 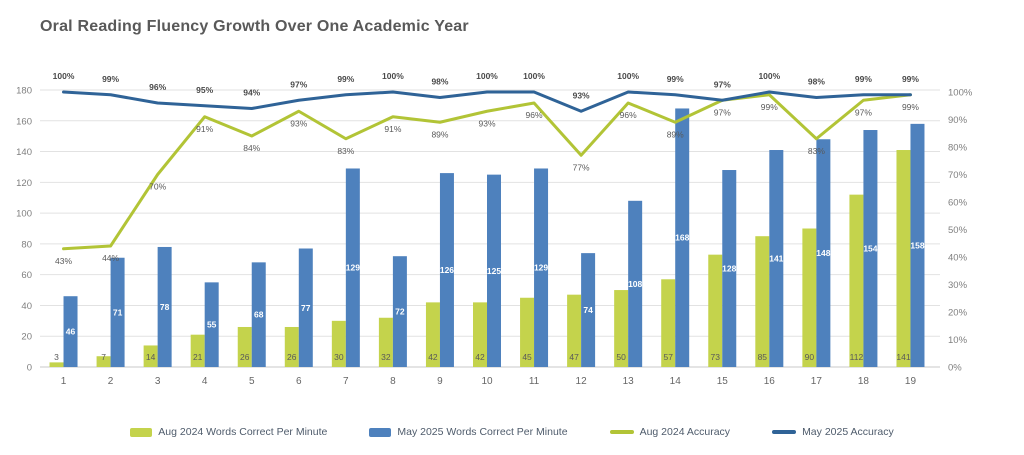 I want to click on x-axis-label: 2, so click(x=111, y=381).